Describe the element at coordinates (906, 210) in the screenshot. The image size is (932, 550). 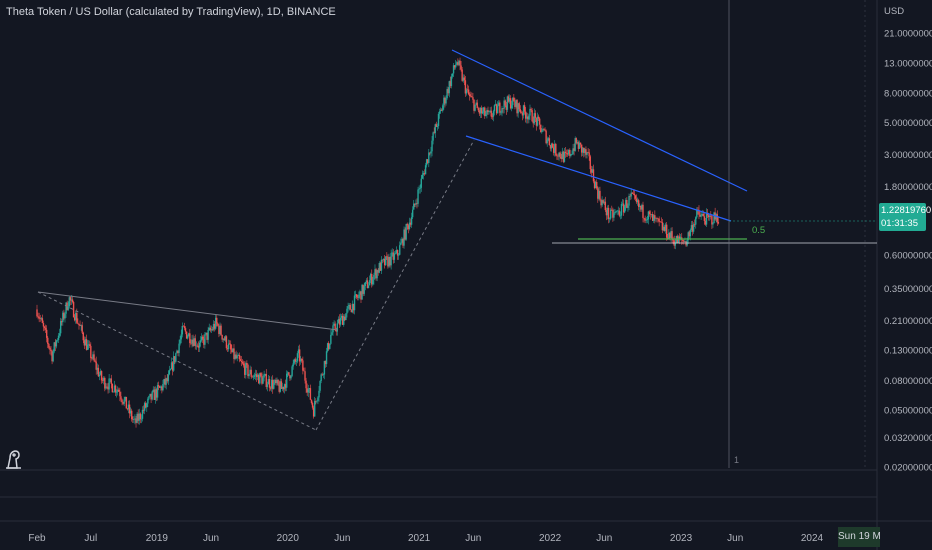
I see `current-price-value: 1.22819760` at that location.